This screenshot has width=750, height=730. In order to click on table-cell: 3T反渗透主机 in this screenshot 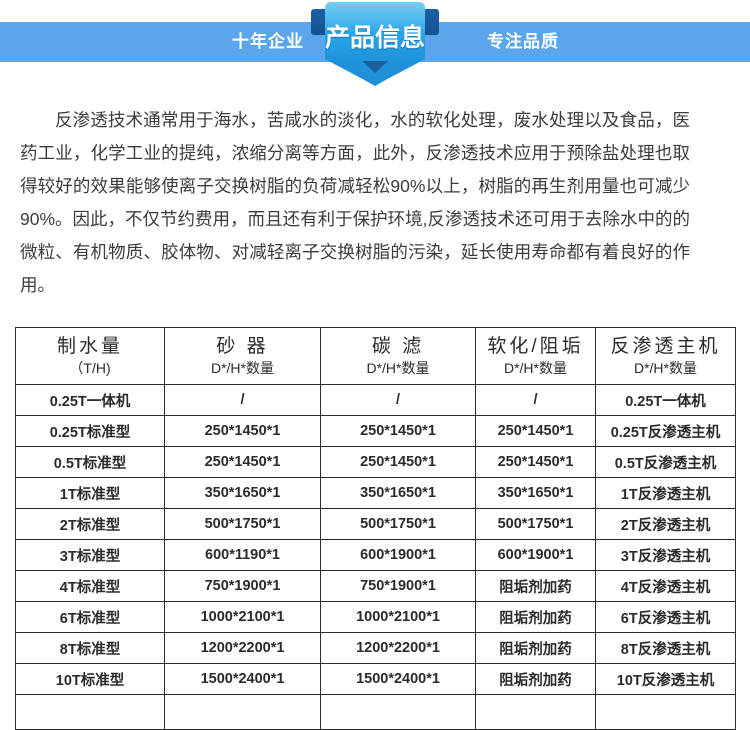, I will do `click(665, 555)`.